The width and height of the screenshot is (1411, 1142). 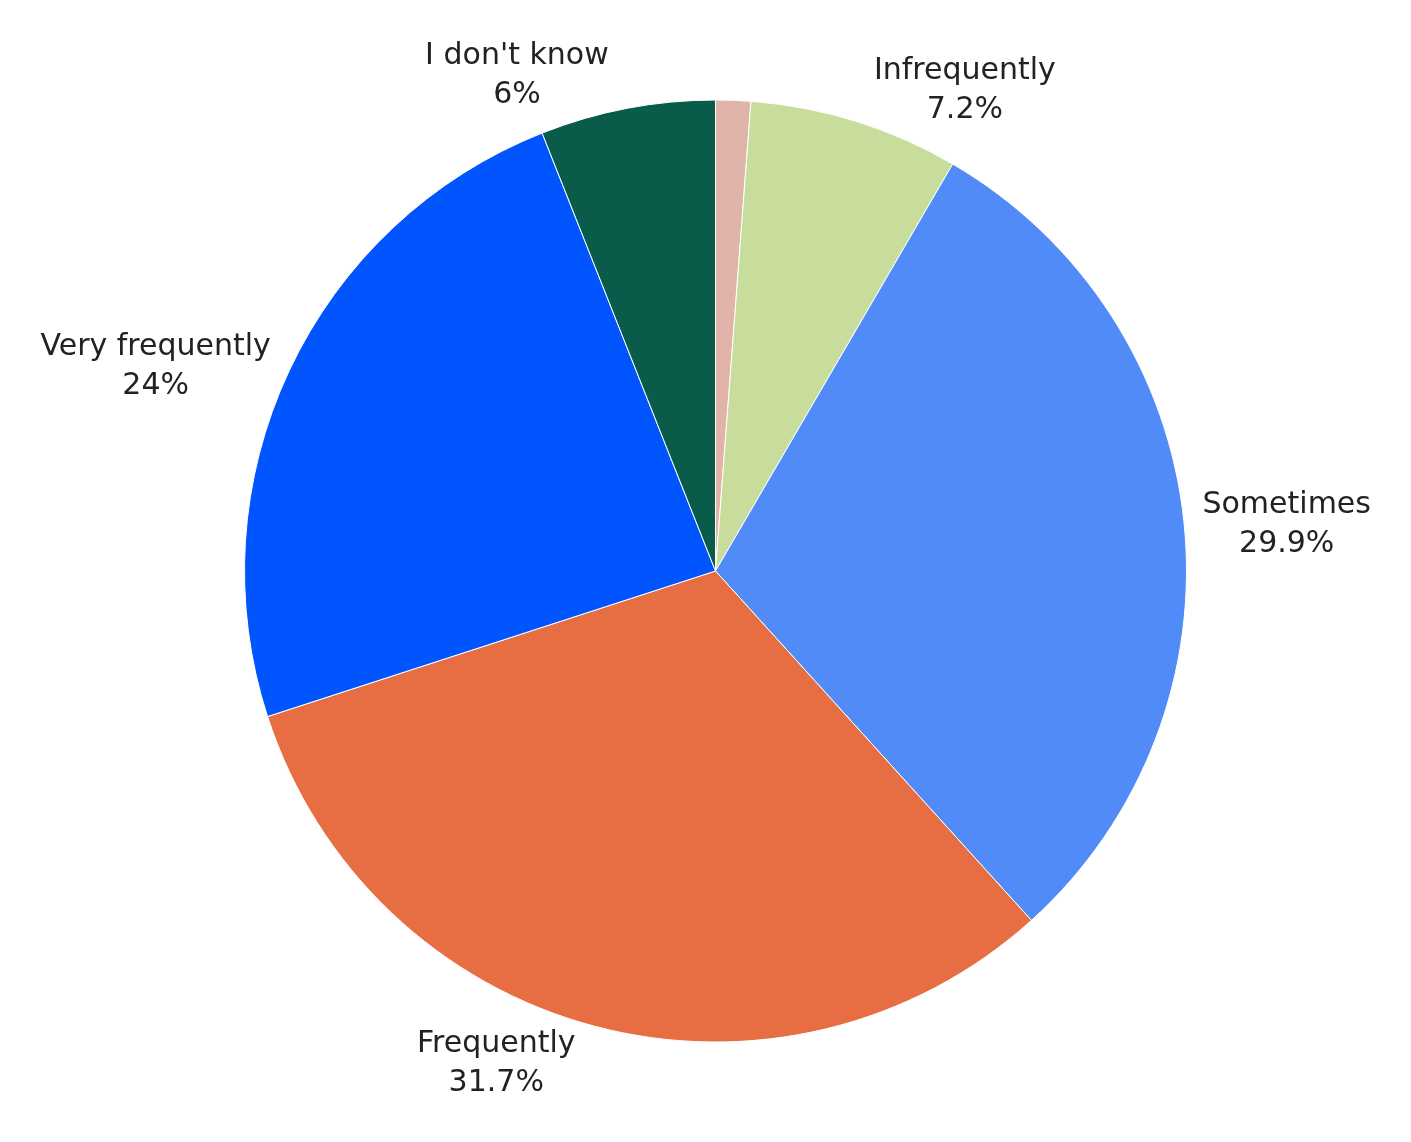 What do you see at coordinates (964, 107) in the screenshot?
I see `data-label: 7.2%` at bounding box center [964, 107].